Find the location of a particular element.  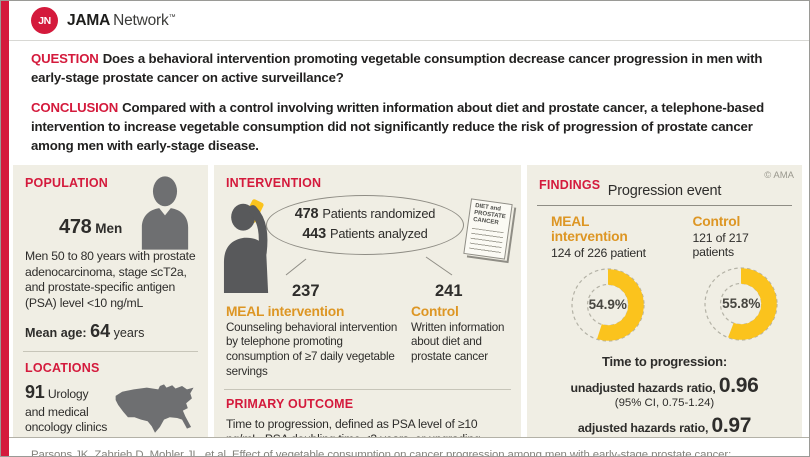

locations-label: LOCATIONS is located at coordinates (62, 368).